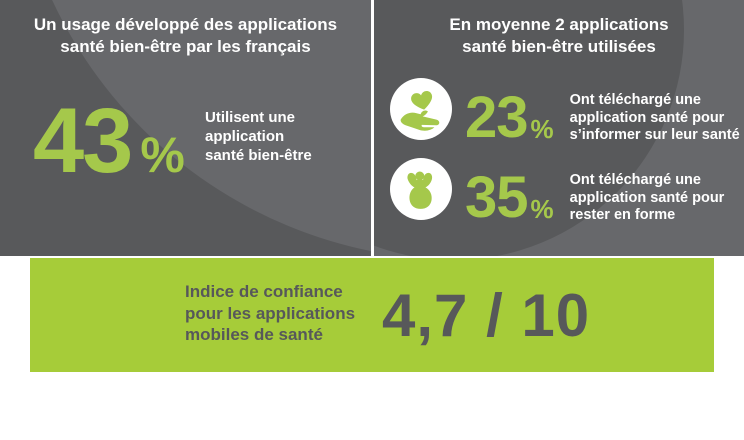  What do you see at coordinates (83, 141) in the screenshot?
I see `usage-stat-value: 43` at bounding box center [83, 141].